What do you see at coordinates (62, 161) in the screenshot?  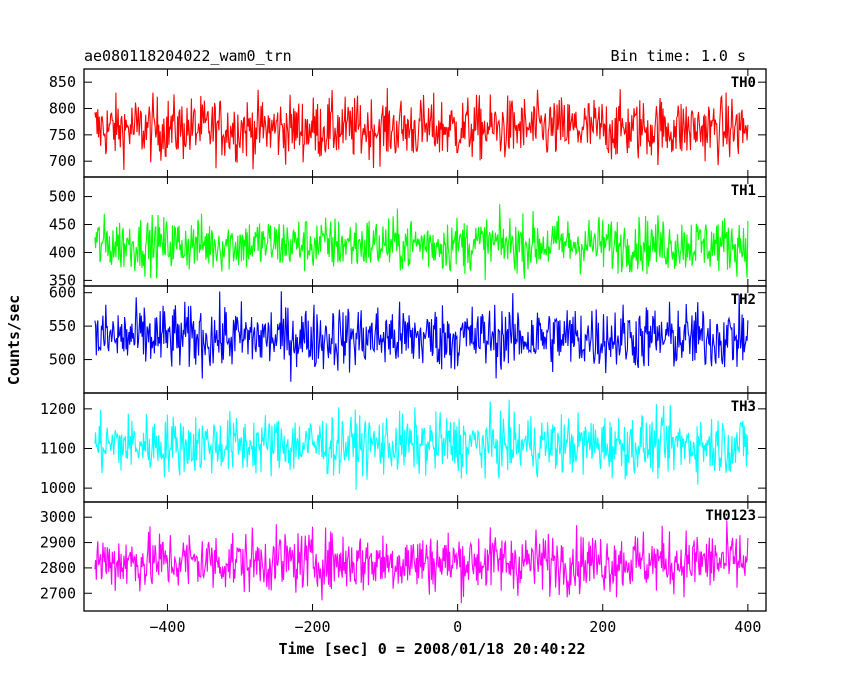 I see `y-tick-label: 700` at bounding box center [62, 161].